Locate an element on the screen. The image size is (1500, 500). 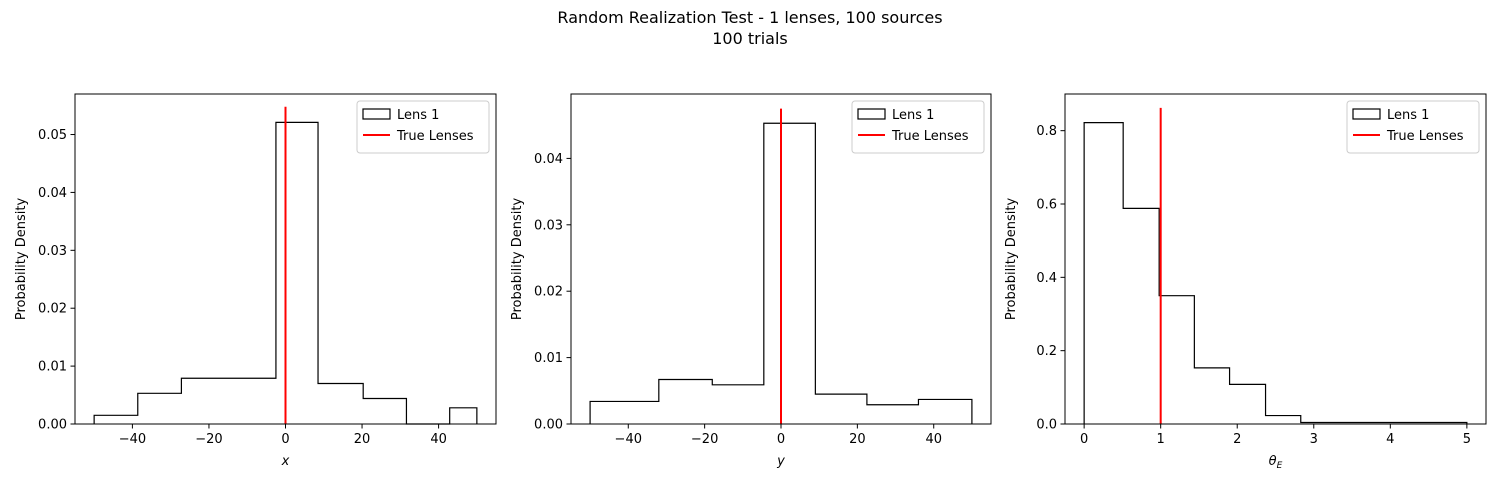
x-tick-label: 2 is located at coordinates (1237, 439).